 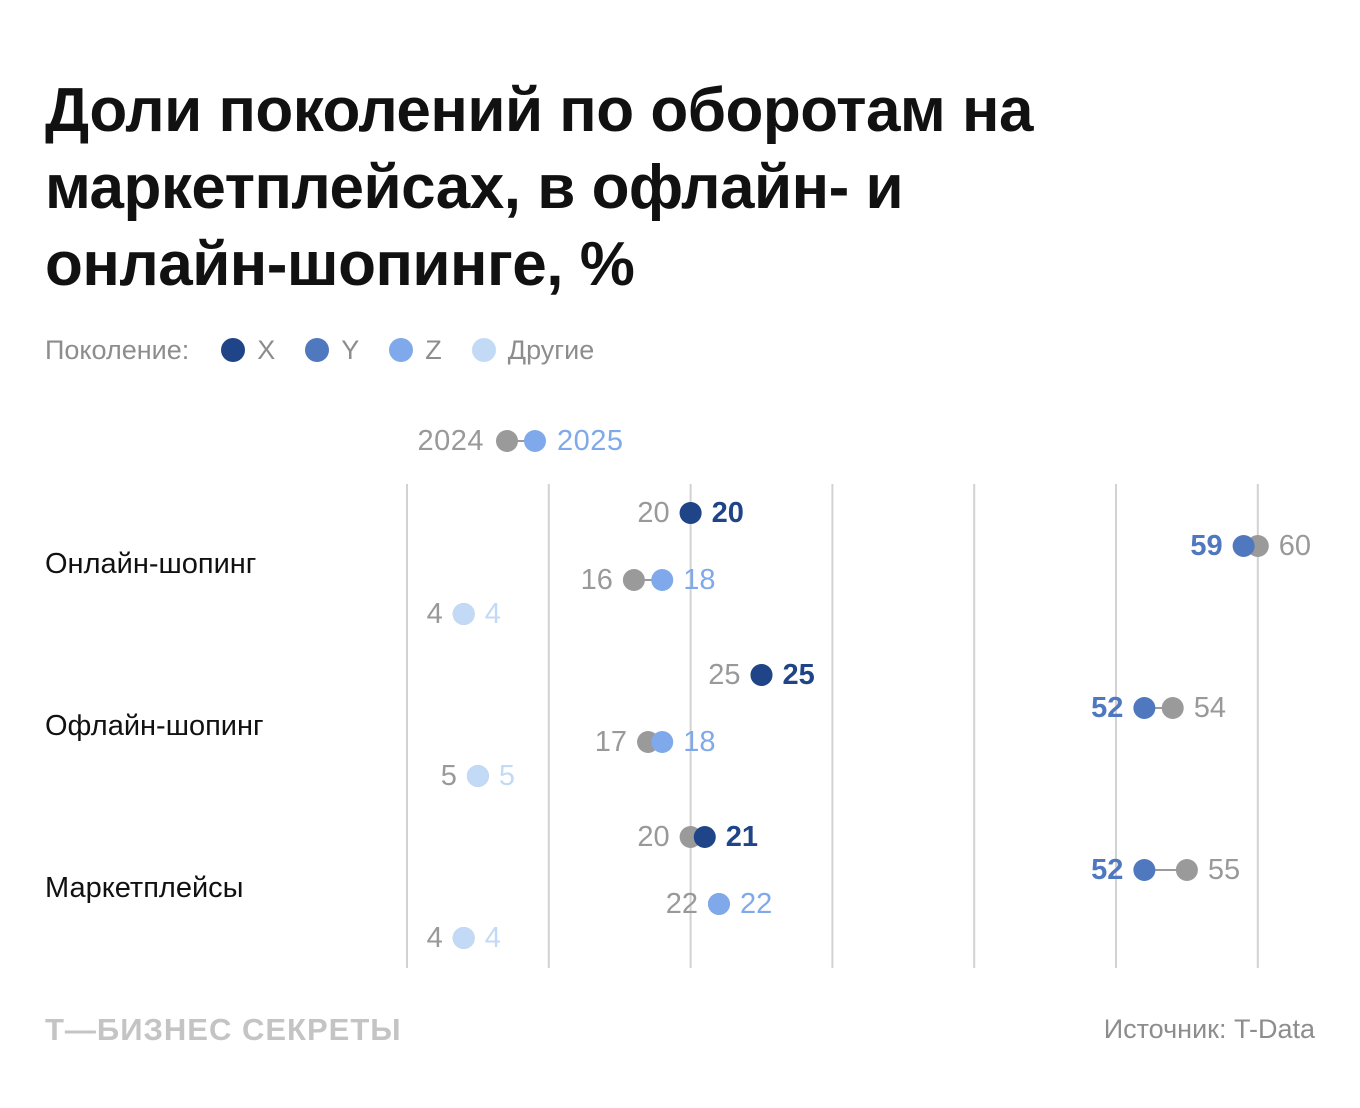 What do you see at coordinates (662, 580) in the screenshot?
I see `point-2025-online-z` at bounding box center [662, 580].